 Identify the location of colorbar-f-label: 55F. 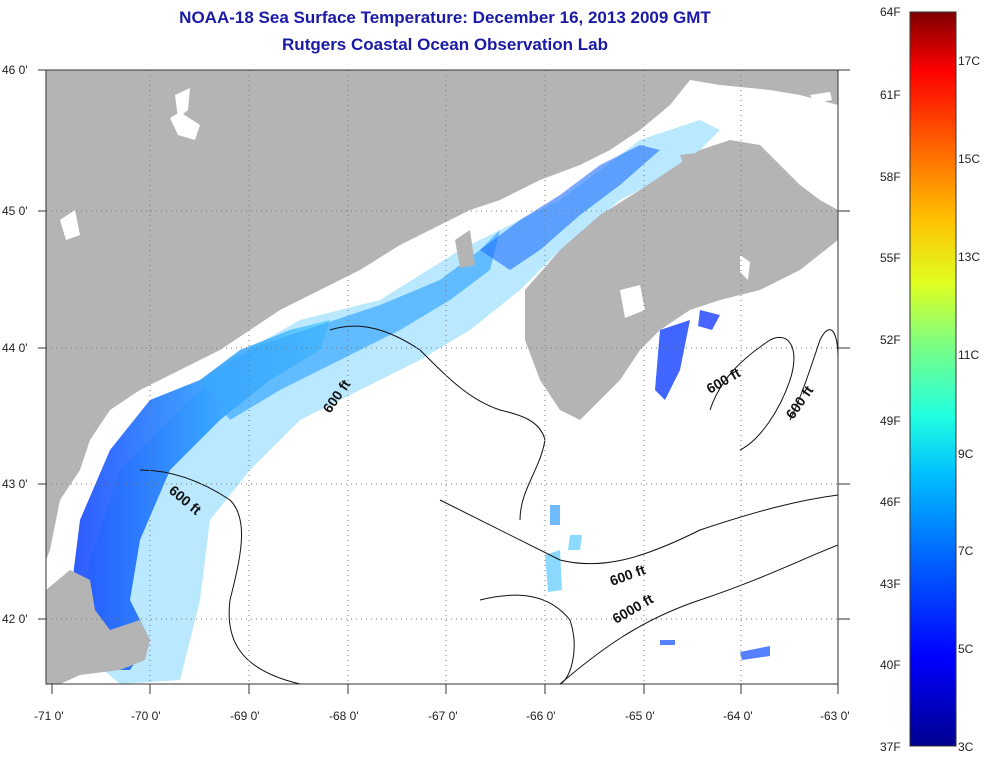
(890, 258).